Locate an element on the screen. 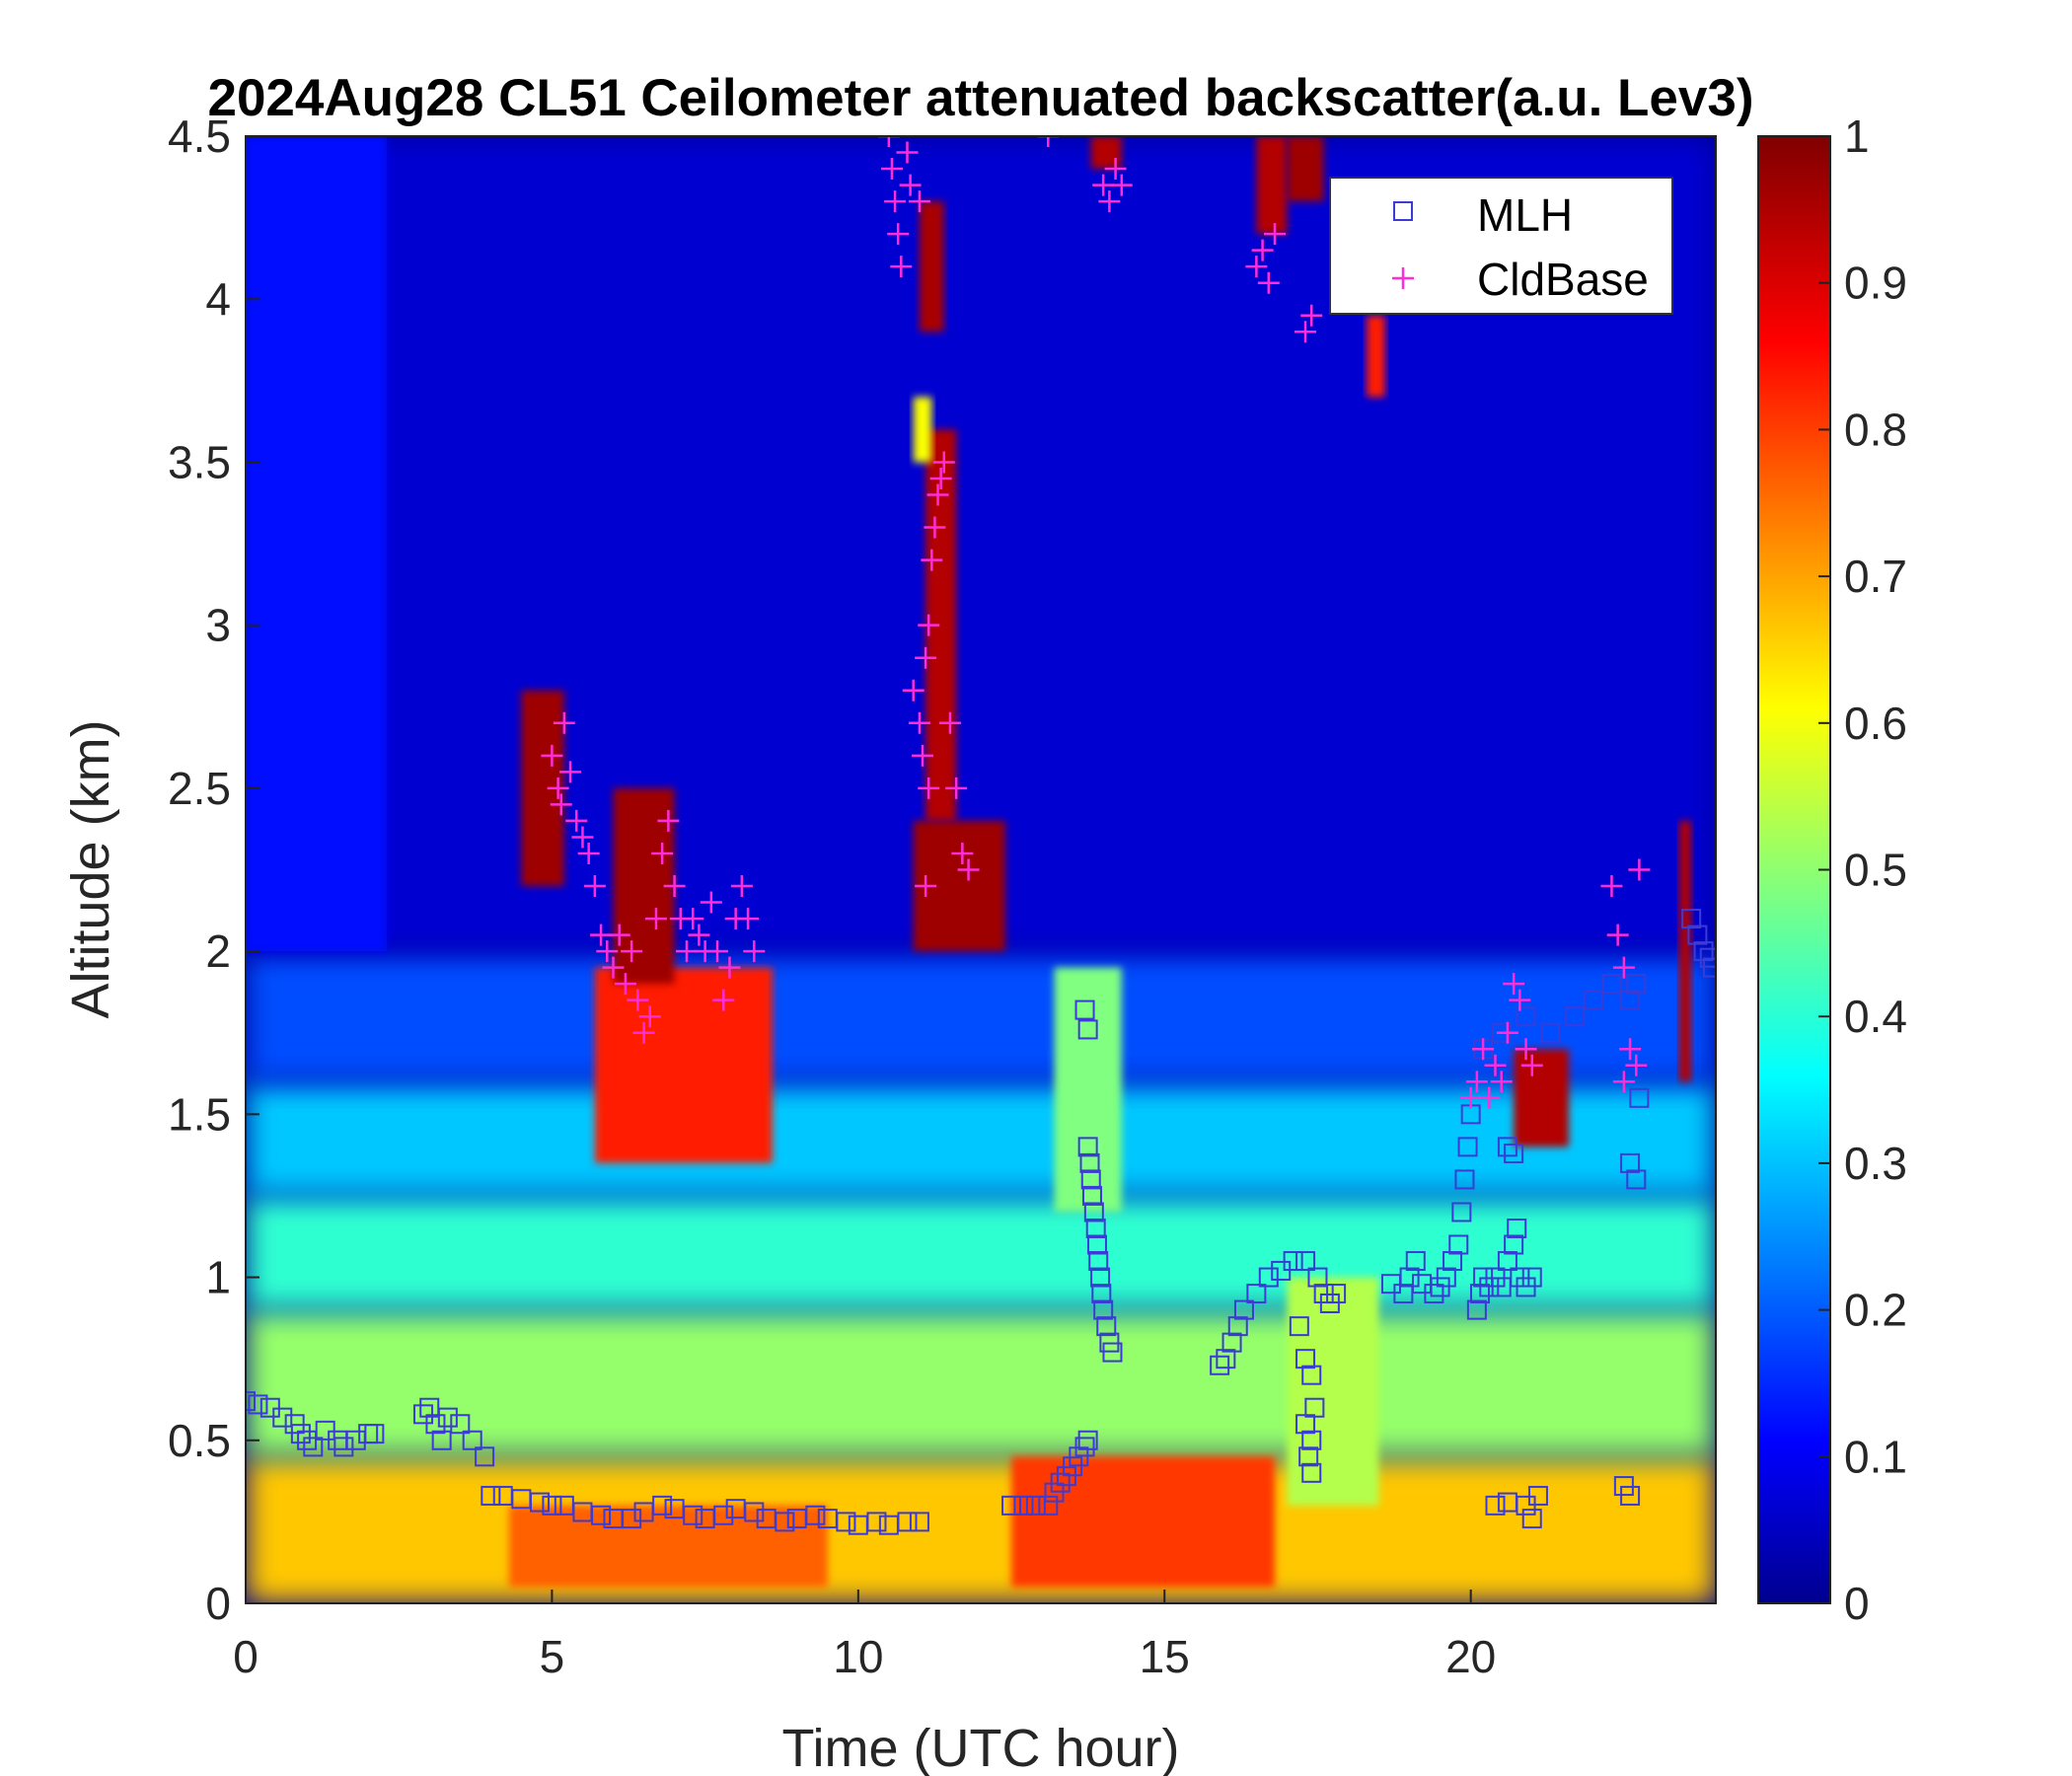 The image size is (2072, 1776). y-tick-label: 2.5 is located at coordinates (200, 788).